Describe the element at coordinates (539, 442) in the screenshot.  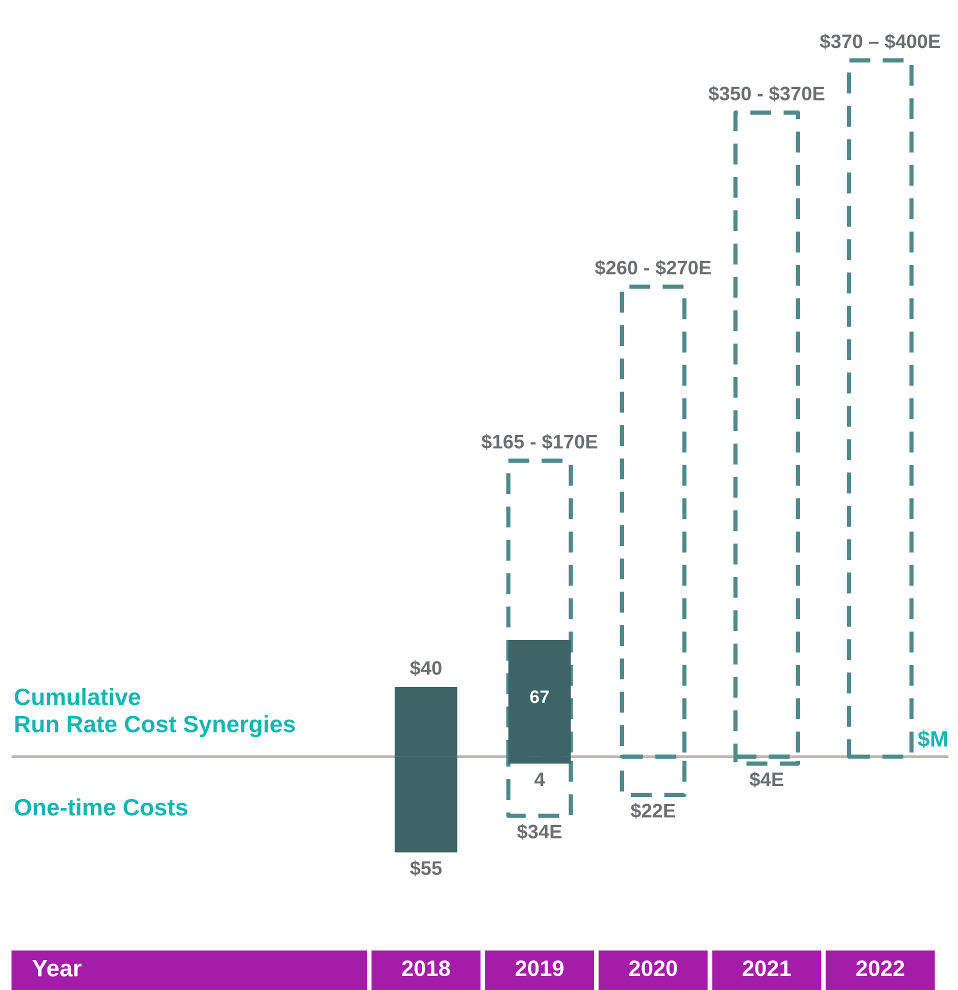
I see `annotation: $165 - $170E` at that location.